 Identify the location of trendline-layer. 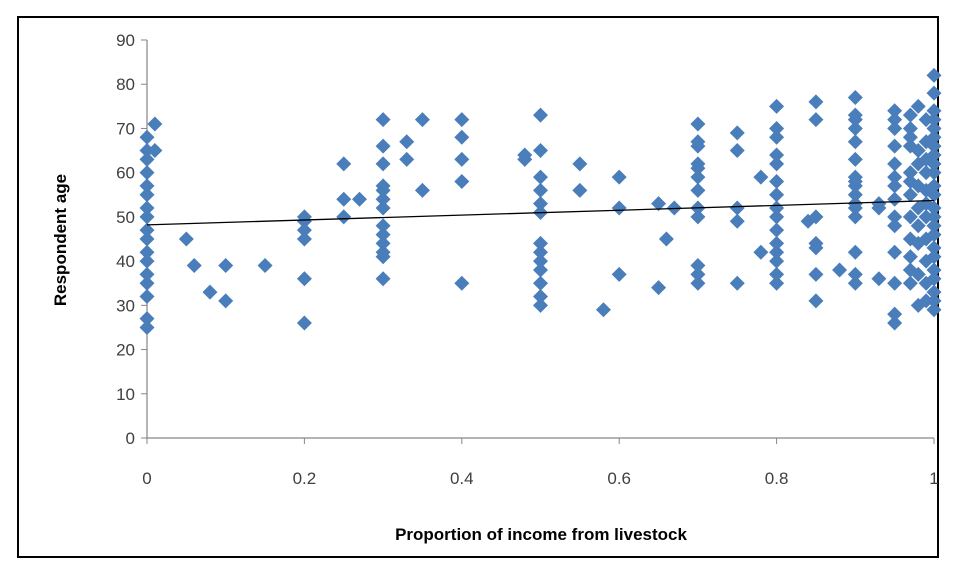
(540, 212).